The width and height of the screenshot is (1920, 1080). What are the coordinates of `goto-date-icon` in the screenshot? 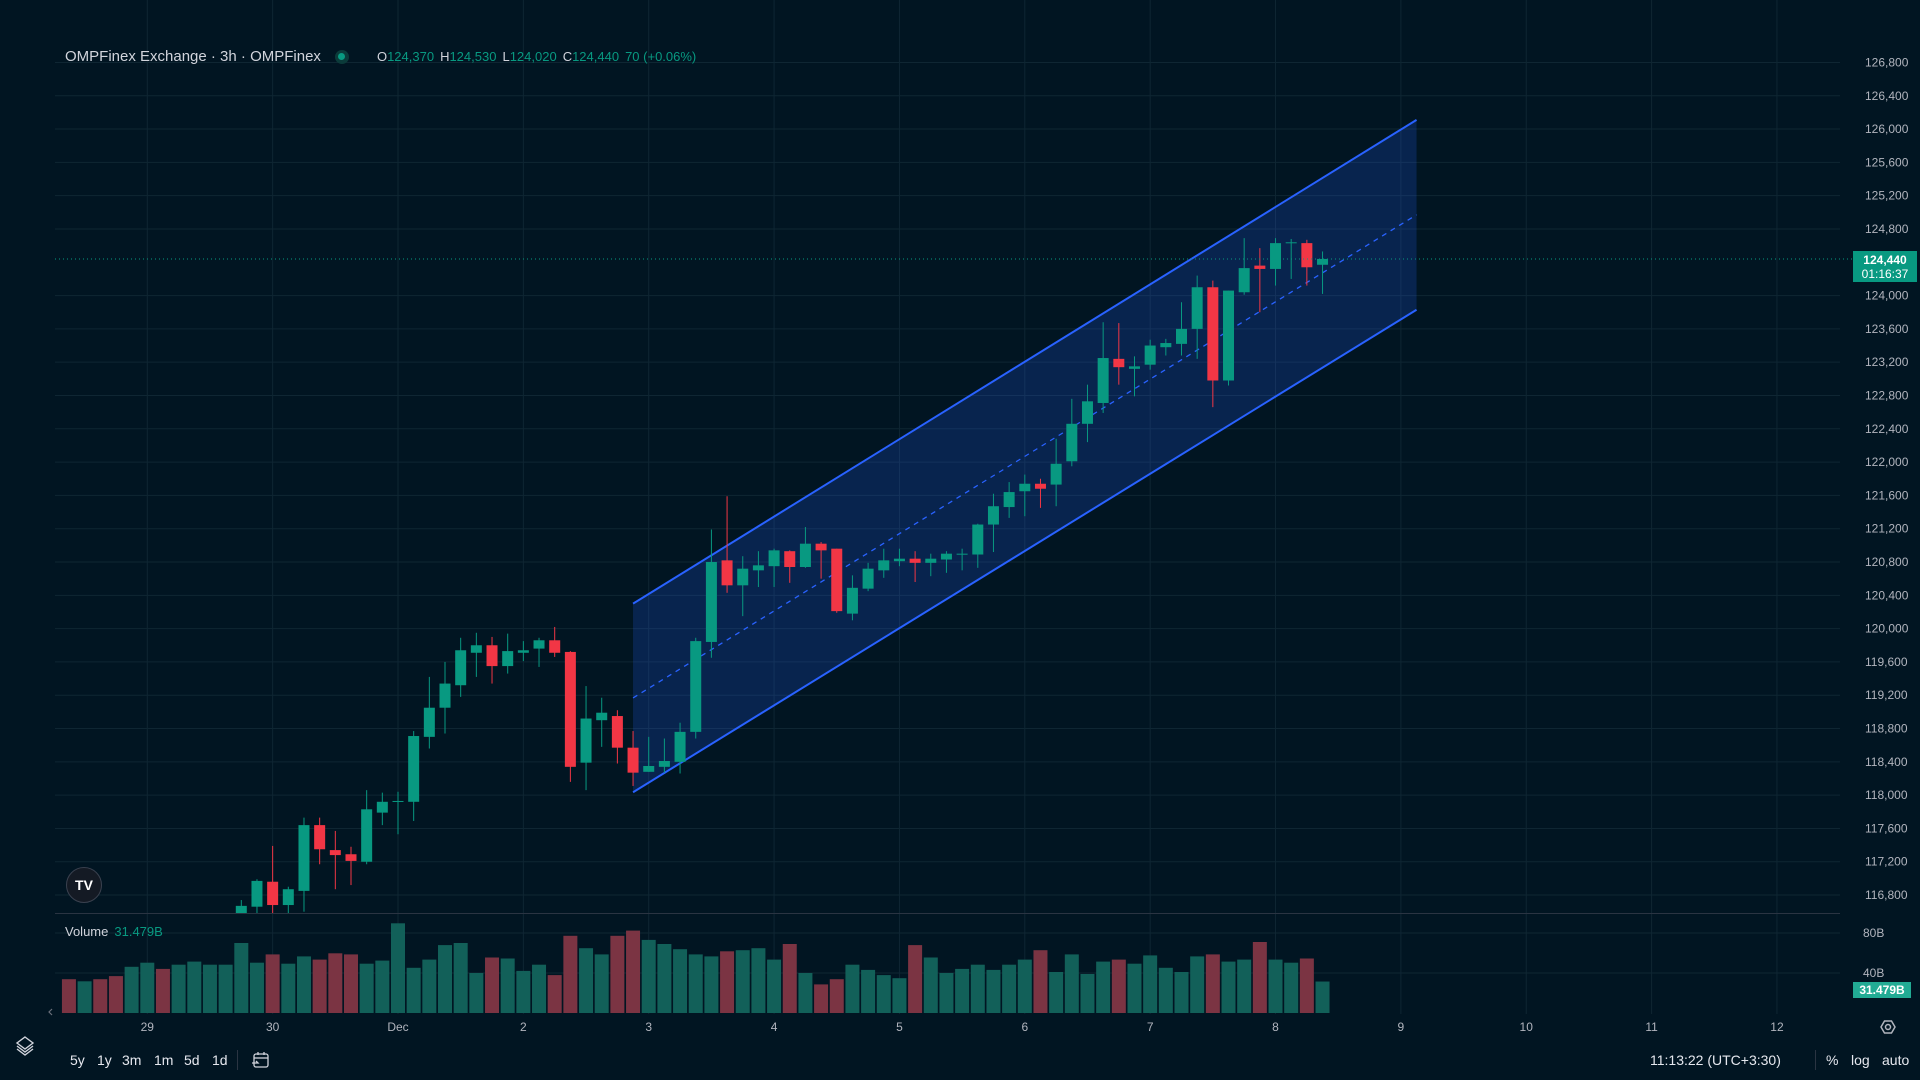 It's located at (261, 1060).